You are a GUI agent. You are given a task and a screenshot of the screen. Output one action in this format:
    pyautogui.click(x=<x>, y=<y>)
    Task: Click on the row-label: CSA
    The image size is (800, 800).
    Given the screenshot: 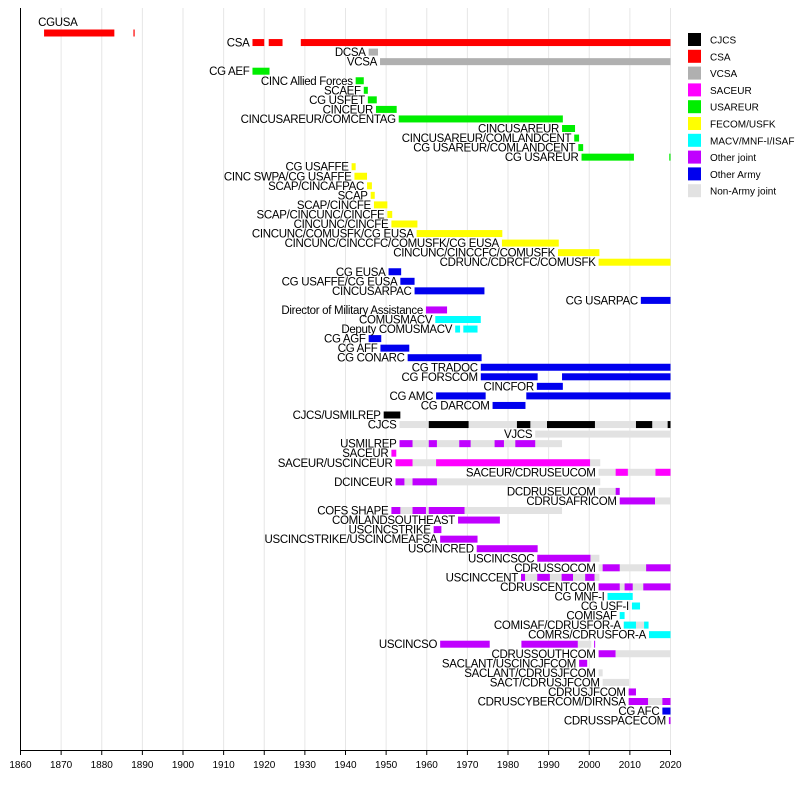 What is the action you would take?
    pyautogui.click(x=238, y=44)
    